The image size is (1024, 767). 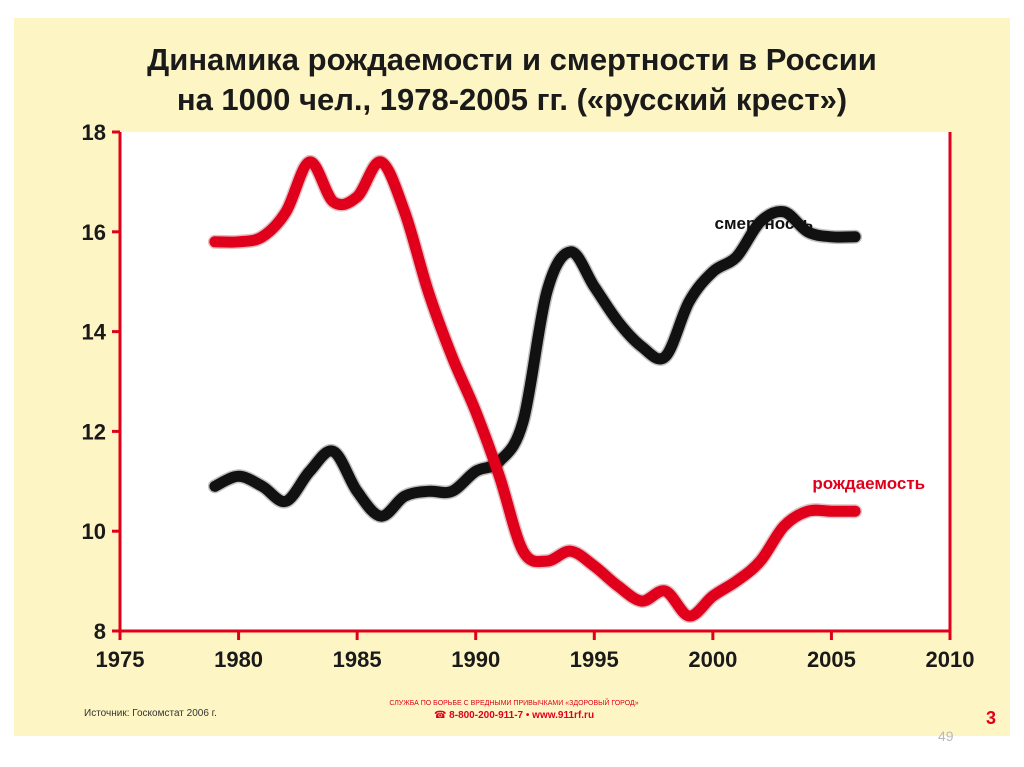 What do you see at coordinates (764, 223) in the screenshot?
I see `death-rate-series-label: смертность` at bounding box center [764, 223].